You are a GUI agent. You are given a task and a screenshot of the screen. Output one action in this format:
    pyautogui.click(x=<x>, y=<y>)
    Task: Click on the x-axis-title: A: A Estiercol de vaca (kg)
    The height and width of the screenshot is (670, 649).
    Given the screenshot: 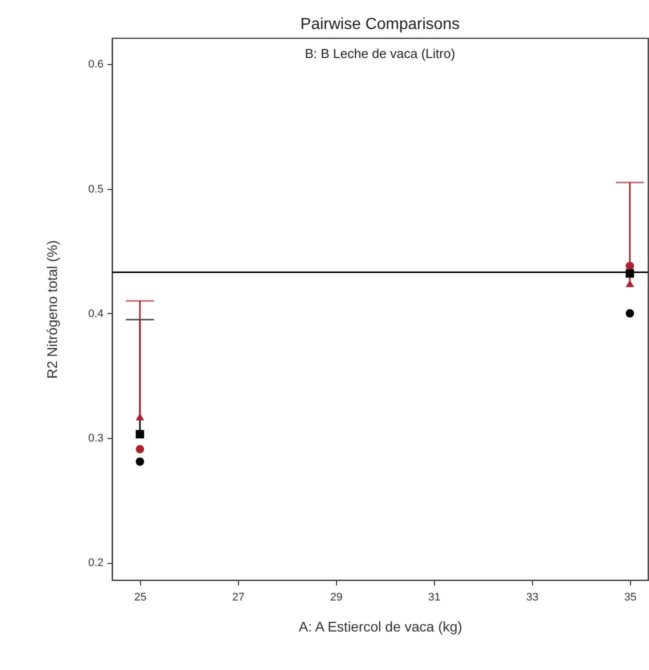 What is the action you would take?
    pyautogui.click(x=380, y=626)
    